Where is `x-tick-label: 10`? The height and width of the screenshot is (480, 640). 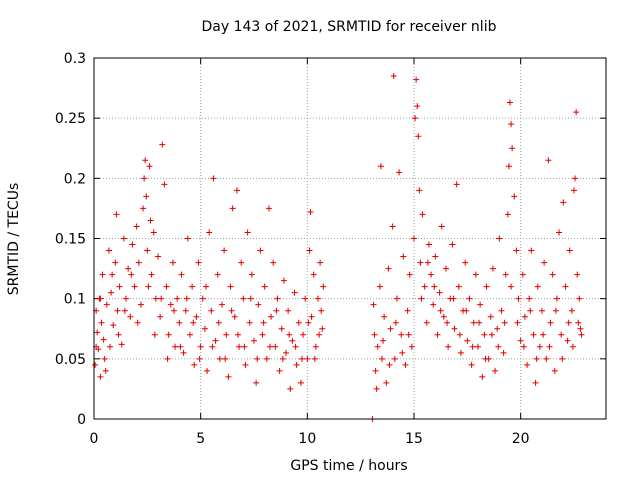 x-tick-label: 10 is located at coordinates (307, 439).